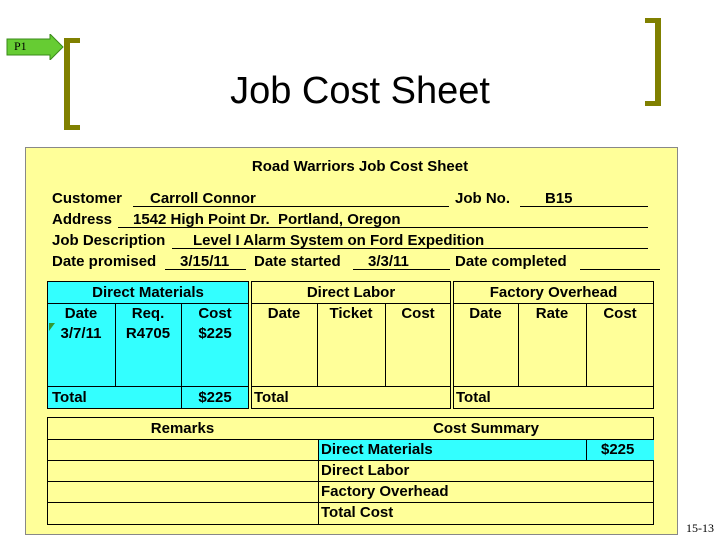  Describe the element at coordinates (552, 313) in the screenshot. I see `fo-col-rate: Rate` at that location.